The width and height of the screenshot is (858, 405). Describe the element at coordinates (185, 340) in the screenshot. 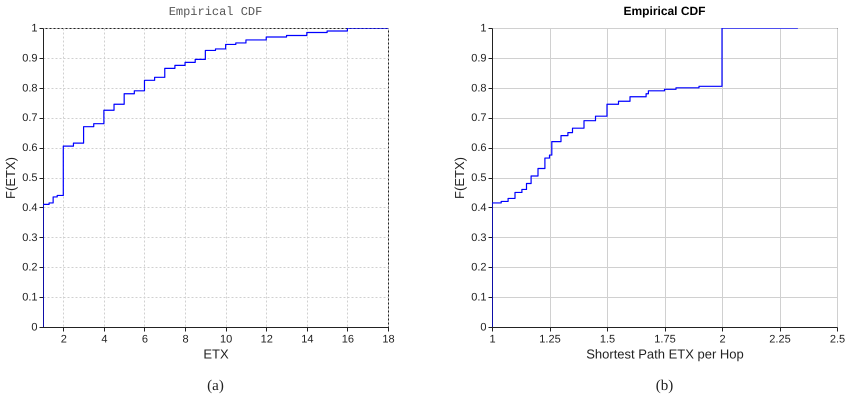

I see `x-tick-label: 8` at that location.